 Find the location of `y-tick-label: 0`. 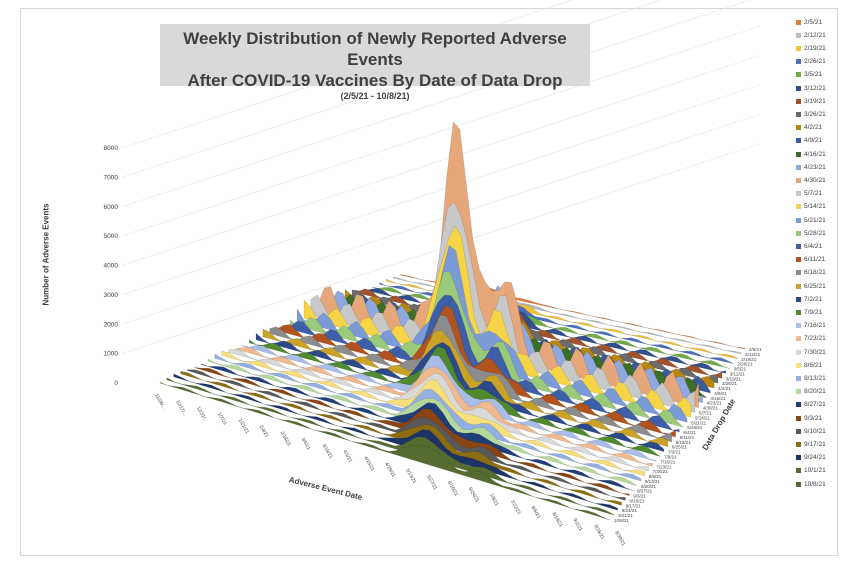

y-tick-label: 0 is located at coordinates (116, 383).